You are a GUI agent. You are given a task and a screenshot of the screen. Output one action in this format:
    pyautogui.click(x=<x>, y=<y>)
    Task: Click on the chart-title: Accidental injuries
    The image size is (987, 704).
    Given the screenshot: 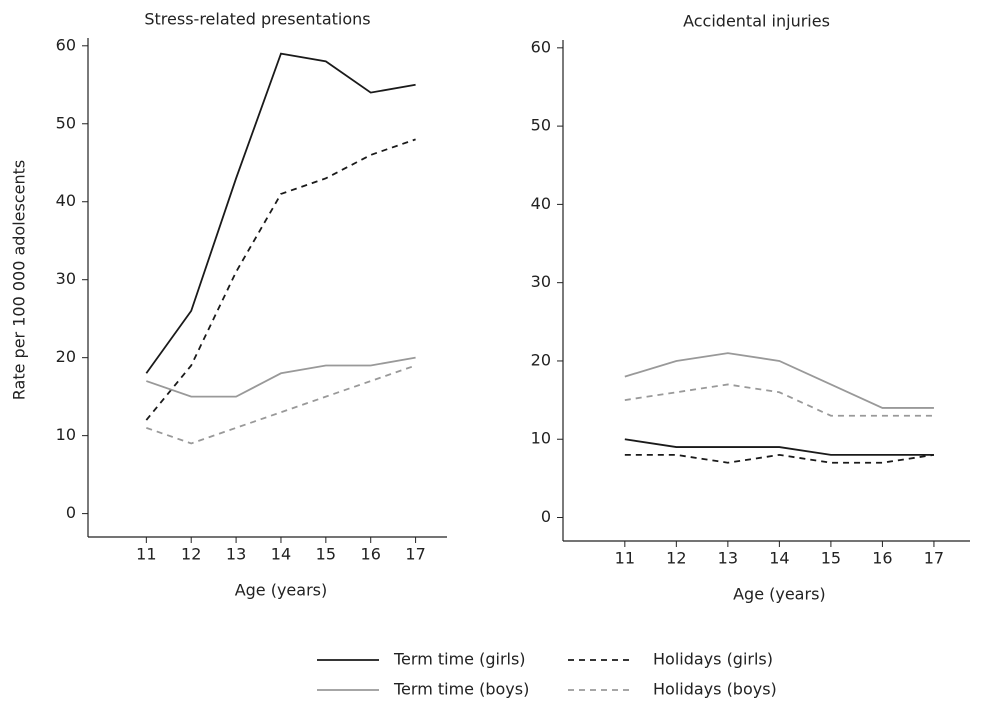 What is the action you would take?
    pyautogui.click(x=756, y=21)
    